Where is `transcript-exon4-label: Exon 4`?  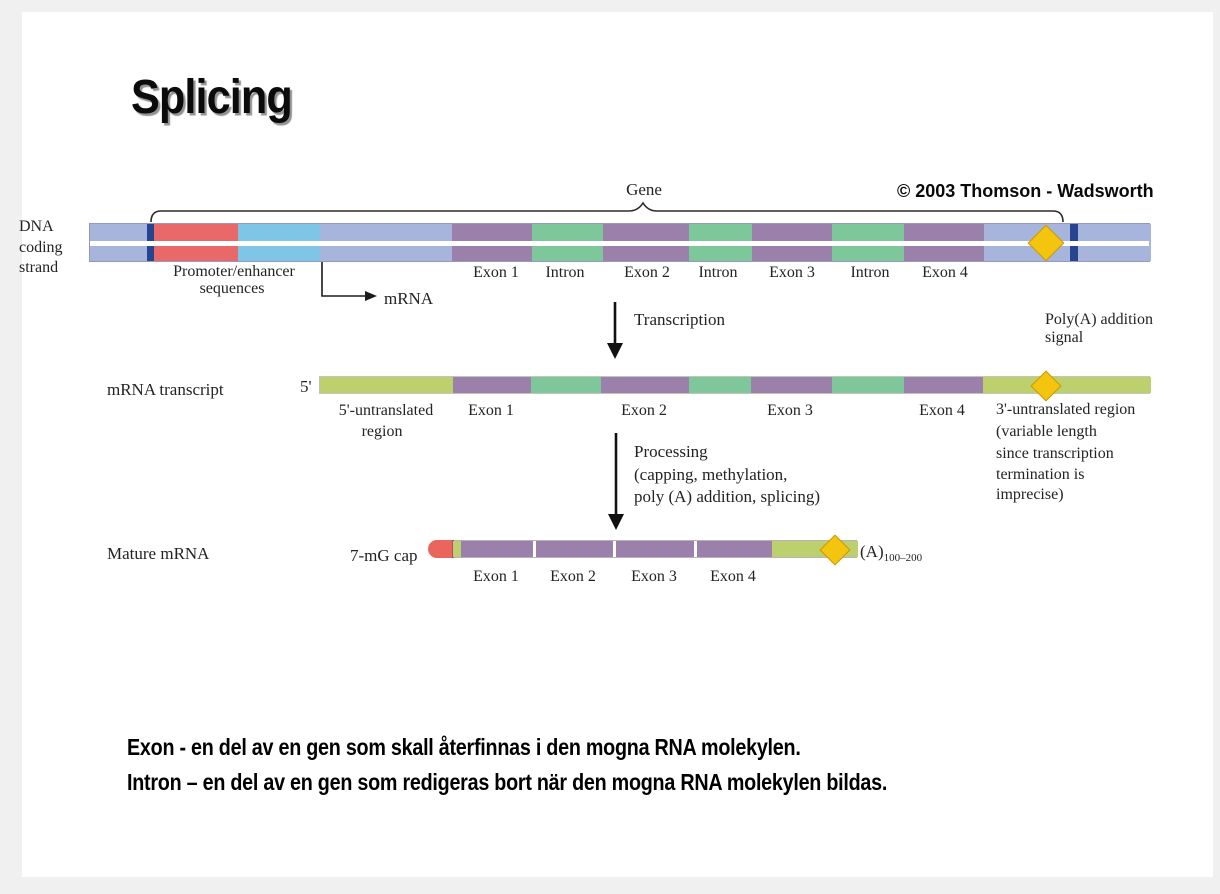
transcript-exon4-label: Exon 4 is located at coordinates (942, 410).